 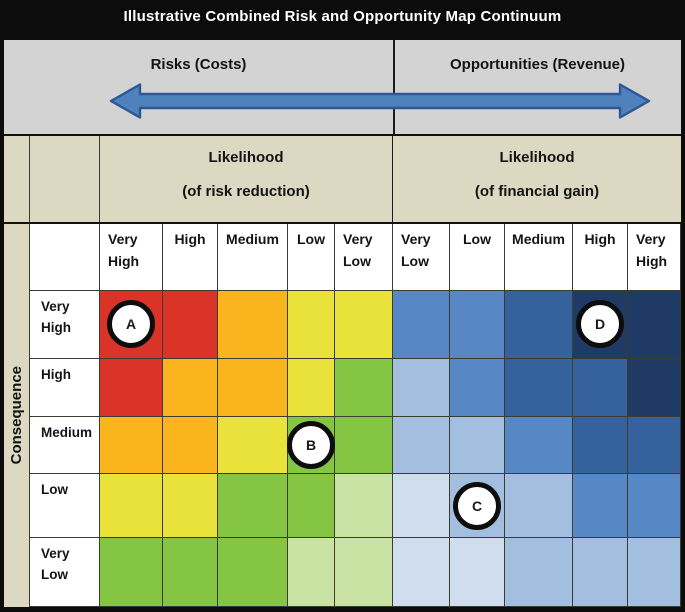 I want to click on marker-a: A, so click(x=131, y=324).